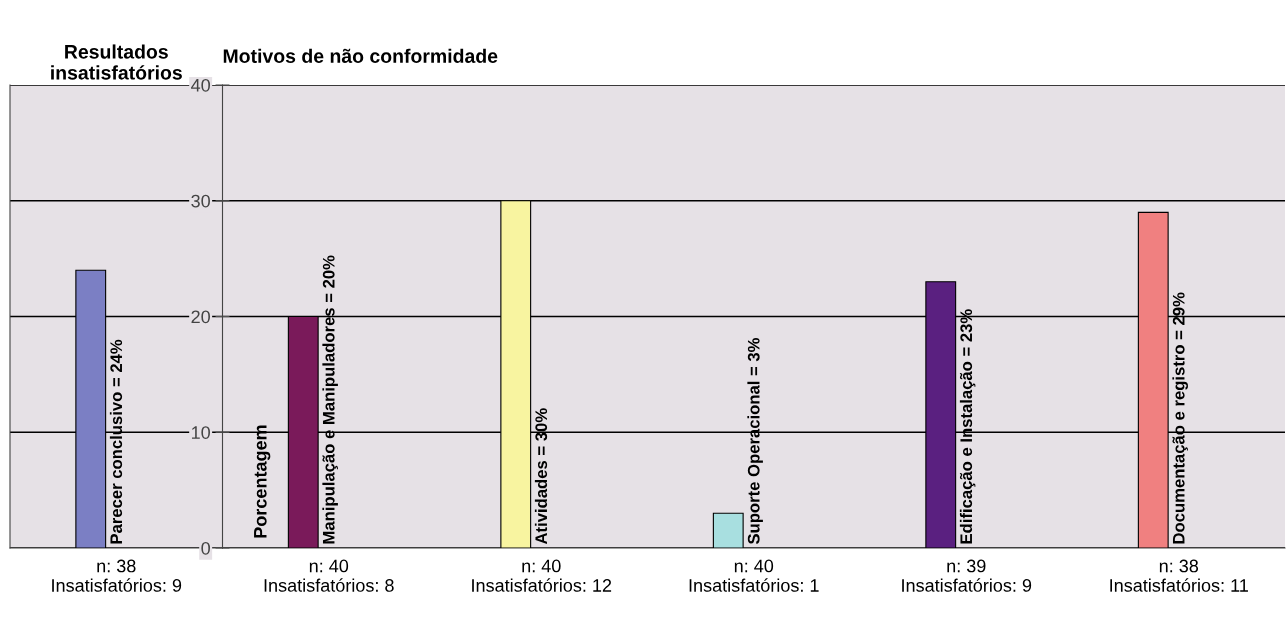 The width and height of the screenshot is (1286, 619). Describe the element at coordinates (205, 548) in the screenshot. I see `y-tick-label: 0` at that location.